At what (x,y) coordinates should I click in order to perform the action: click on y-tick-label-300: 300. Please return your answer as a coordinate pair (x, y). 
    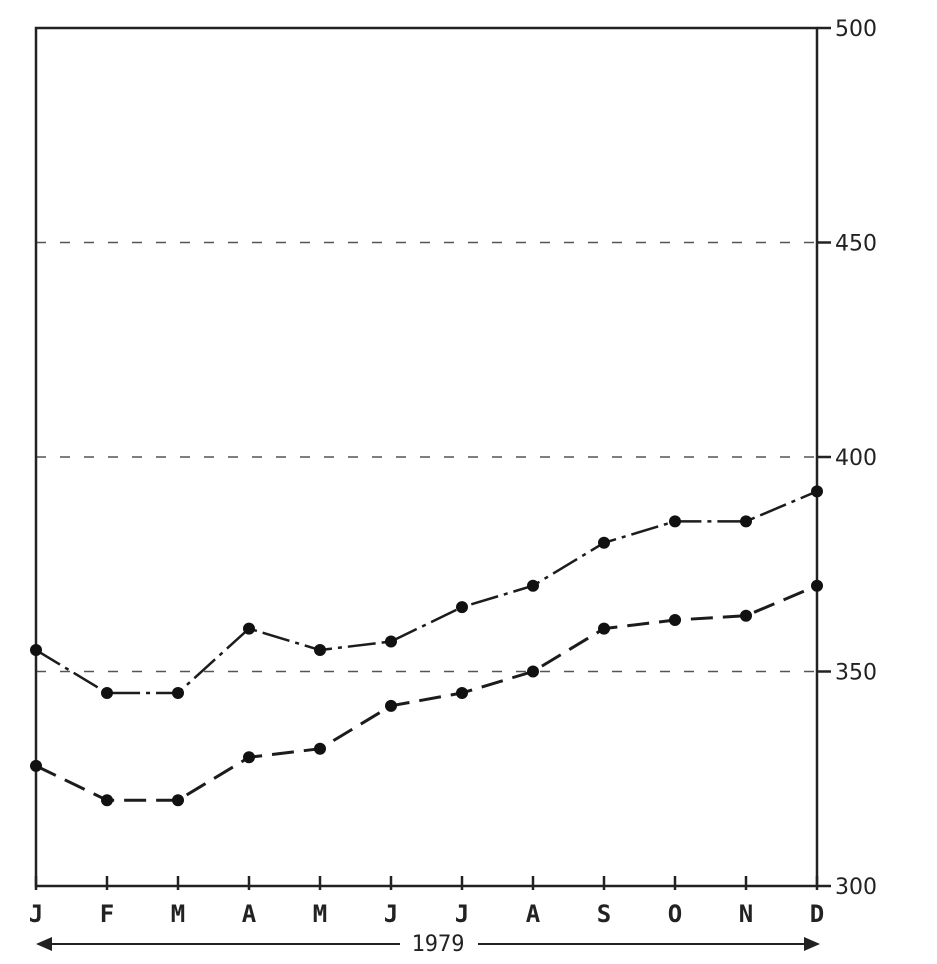
    Looking at the image, I should click on (856, 887).